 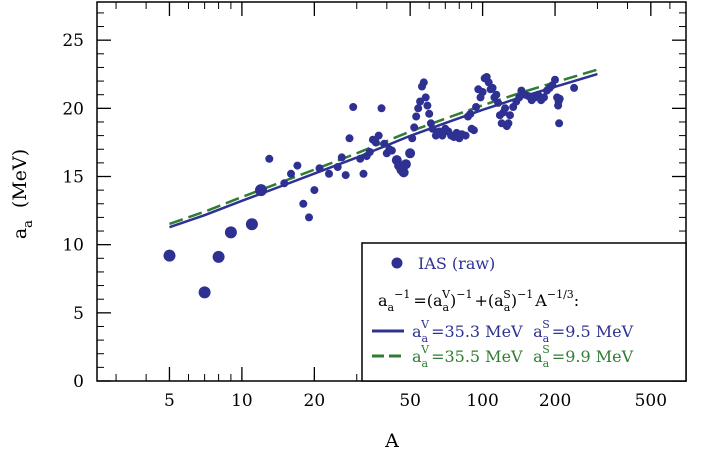 I want to click on legend-box, so click(x=524, y=312).